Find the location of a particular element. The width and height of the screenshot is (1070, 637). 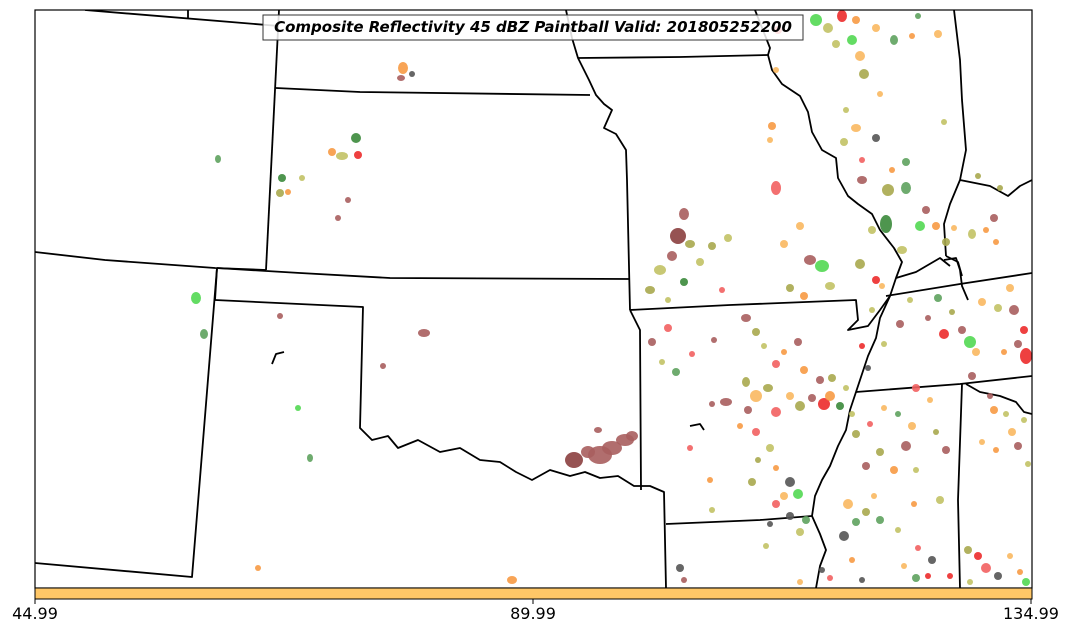

mo-ar-border is located at coordinates (760, 313).